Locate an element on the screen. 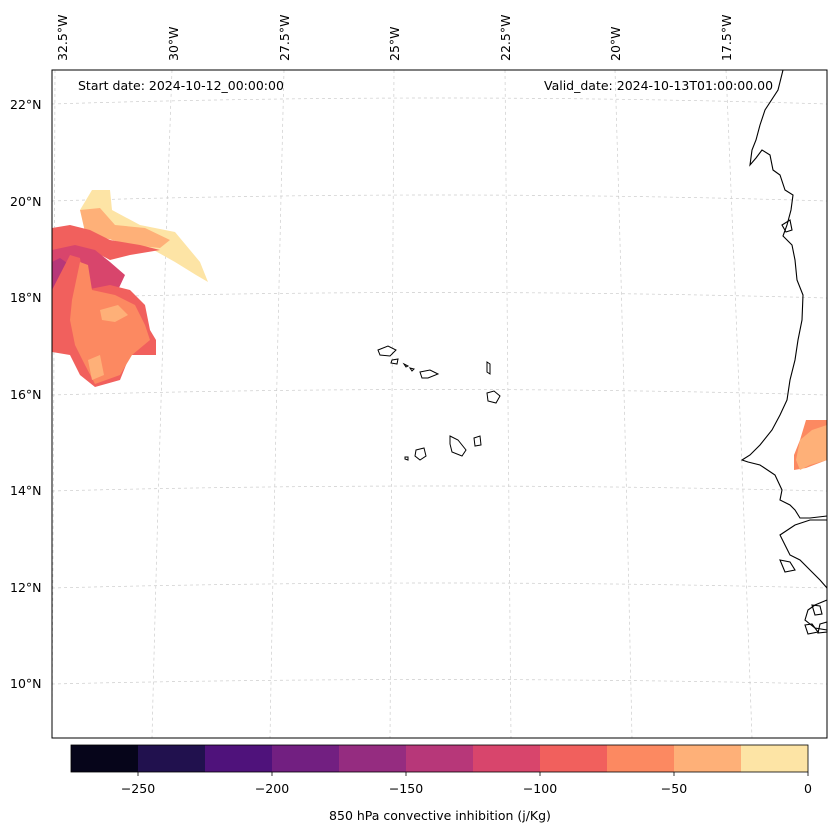 The width and height of the screenshot is (837, 836). cin-region-west is located at coordinates (130, 288).